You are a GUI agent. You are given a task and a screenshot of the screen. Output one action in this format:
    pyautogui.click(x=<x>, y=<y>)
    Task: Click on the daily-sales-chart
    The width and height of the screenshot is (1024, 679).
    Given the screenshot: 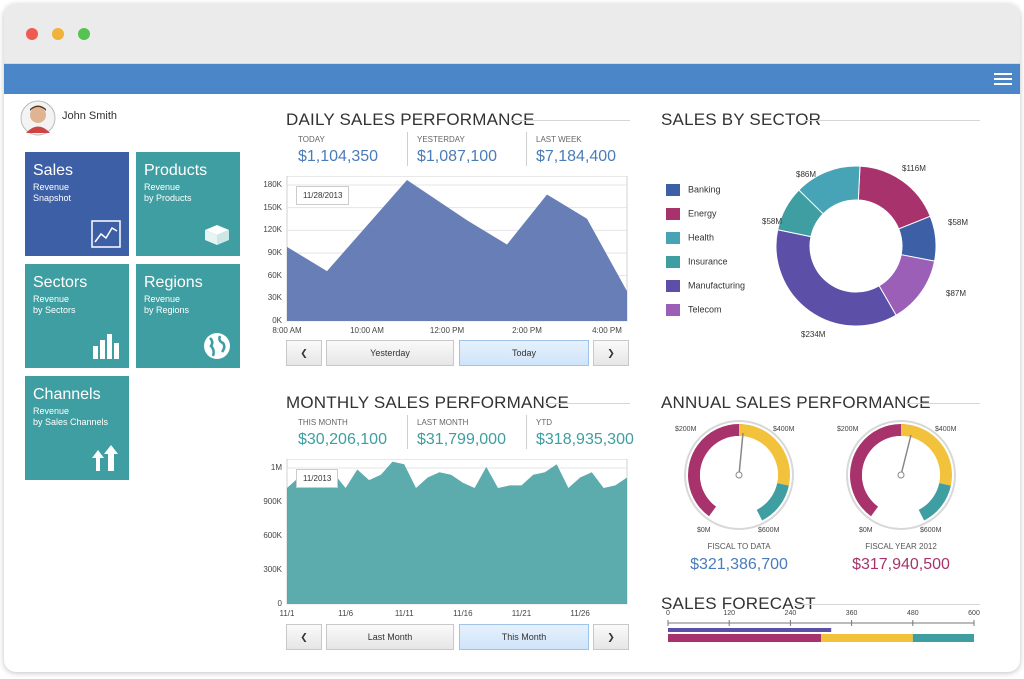 What is the action you would take?
    pyautogui.click(x=457, y=249)
    